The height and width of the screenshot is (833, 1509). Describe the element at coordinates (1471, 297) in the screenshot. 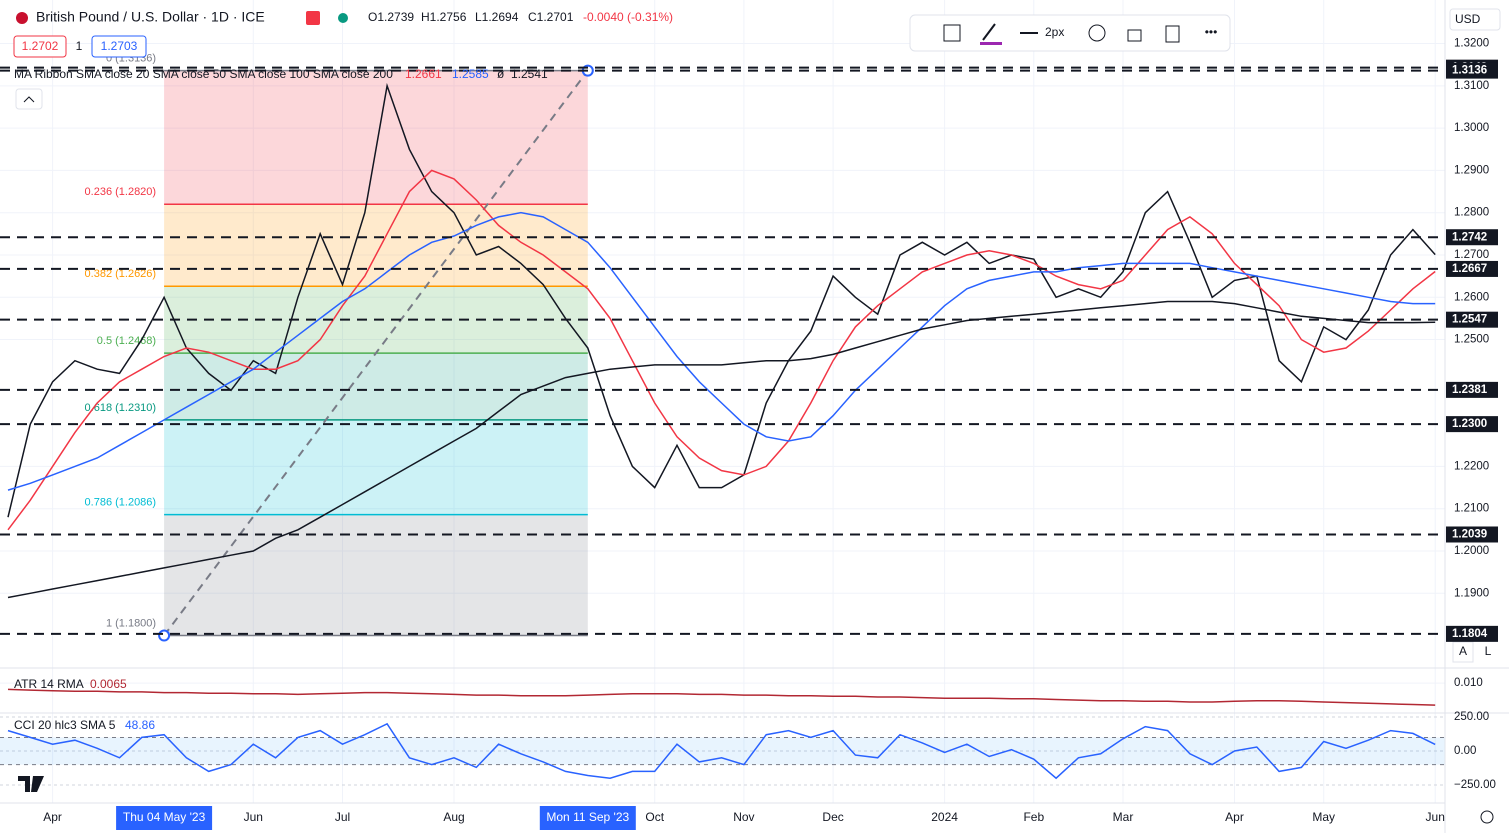

I see `y-tick-label: 1.2600` at that location.